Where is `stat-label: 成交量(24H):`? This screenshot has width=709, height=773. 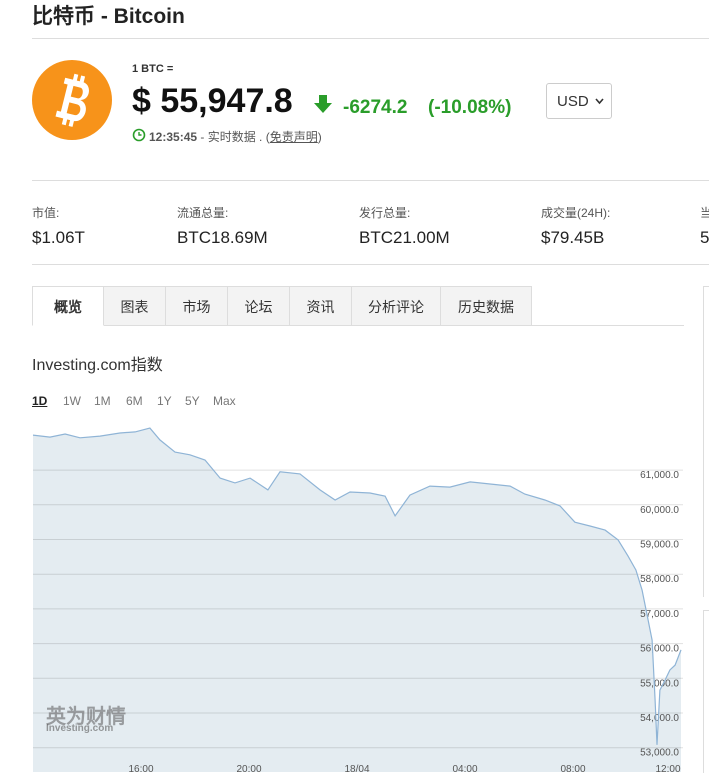
stat-label: 成交量(24H): is located at coordinates (576, 213).